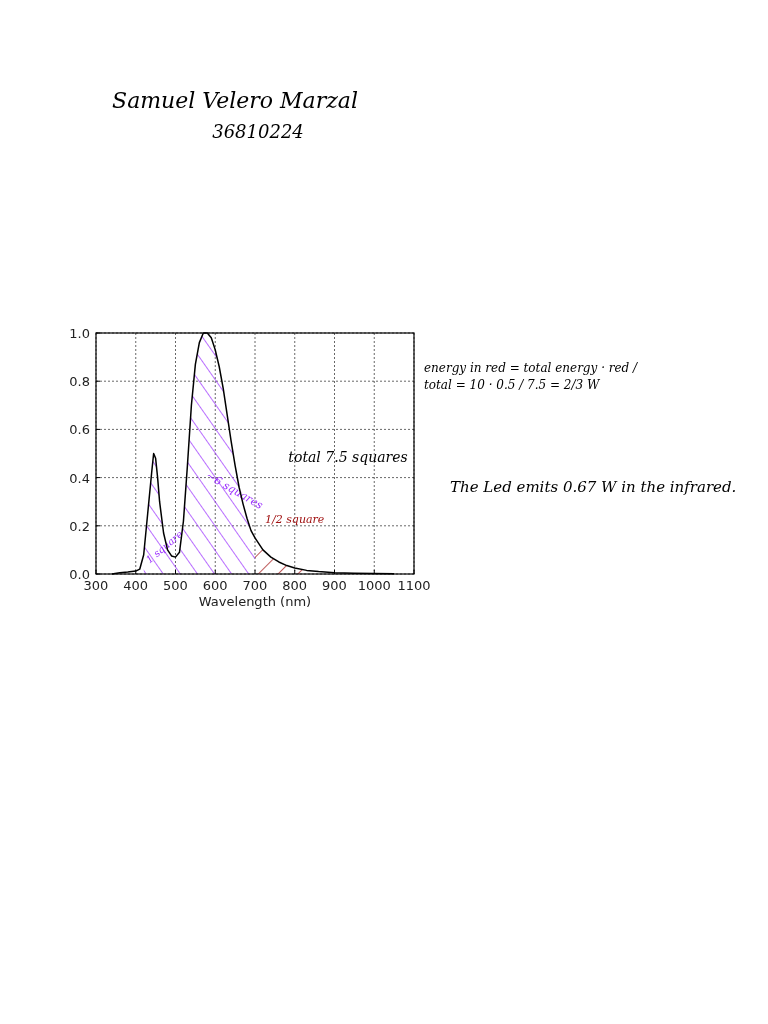 This screenshot has height=1024, width=768. Describe the element at coordinates (258, 131) in the screenshot. I see `text: 36810224` at that location.